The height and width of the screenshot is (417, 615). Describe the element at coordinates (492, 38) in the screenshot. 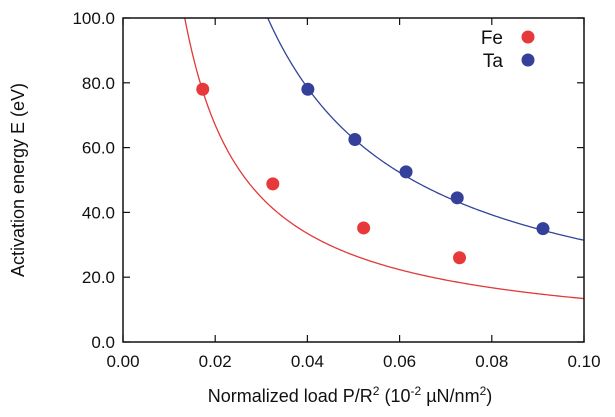

I see `legend-label-fe: Fe` at that location.